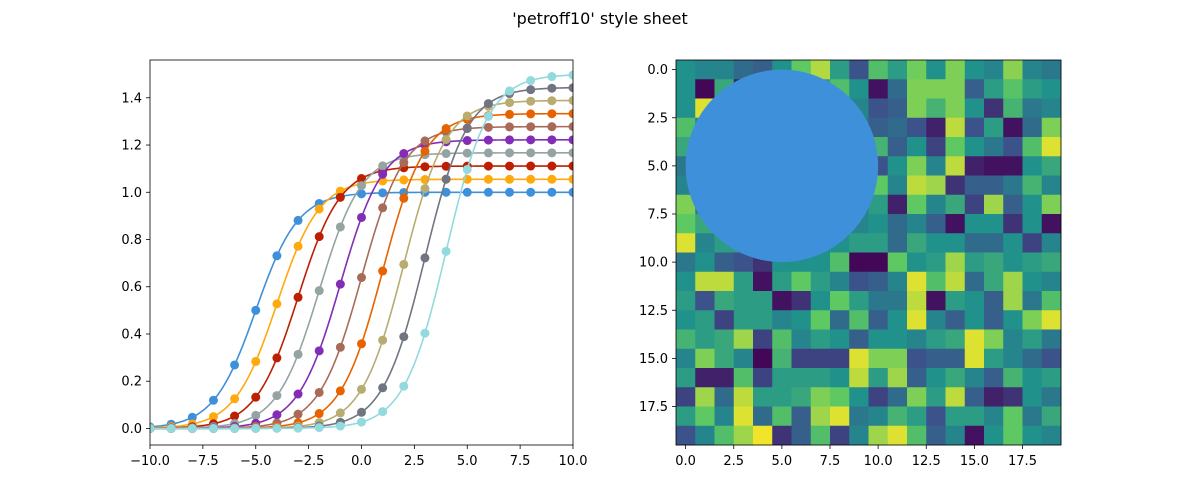 This screenshot has height=500, width=1200. What do you see at coordinates (131, 240) in the screenshot?
I see `y-tick-label: 0.8` at bounding box center [131, 240].